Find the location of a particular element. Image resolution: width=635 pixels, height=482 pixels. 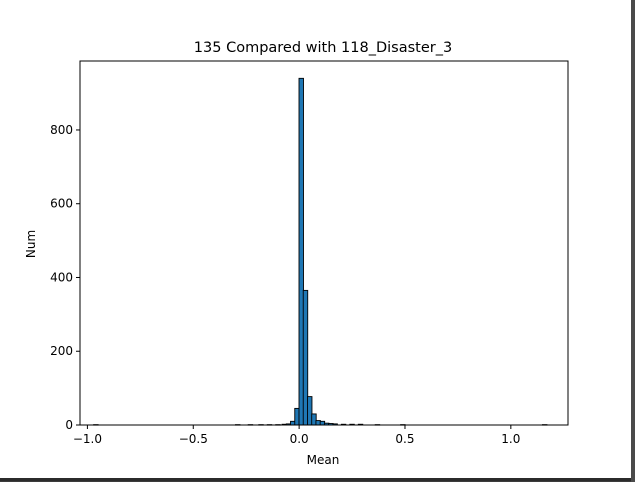

chart-title: 135 Compared with 118_Disaster_3 is located at coordinates (323, 48).